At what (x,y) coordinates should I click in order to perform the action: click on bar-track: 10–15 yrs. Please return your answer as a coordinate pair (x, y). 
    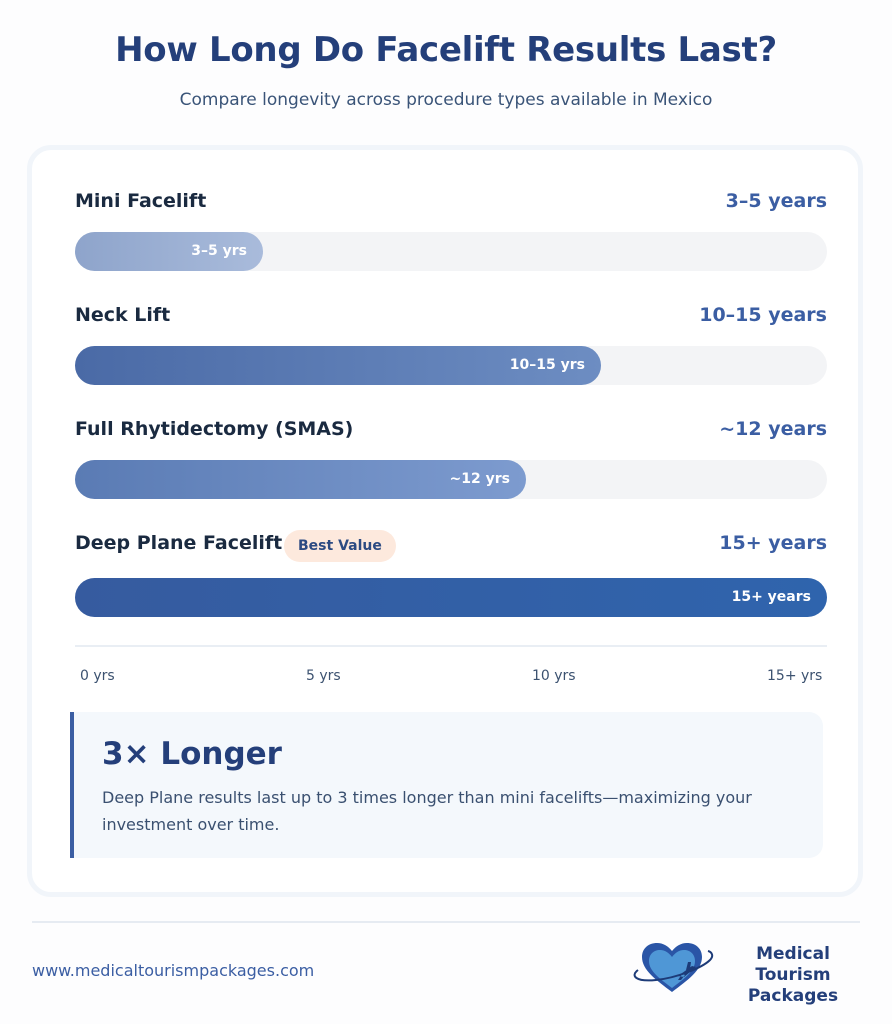
    Looking at the image, I should click on (451, 365).